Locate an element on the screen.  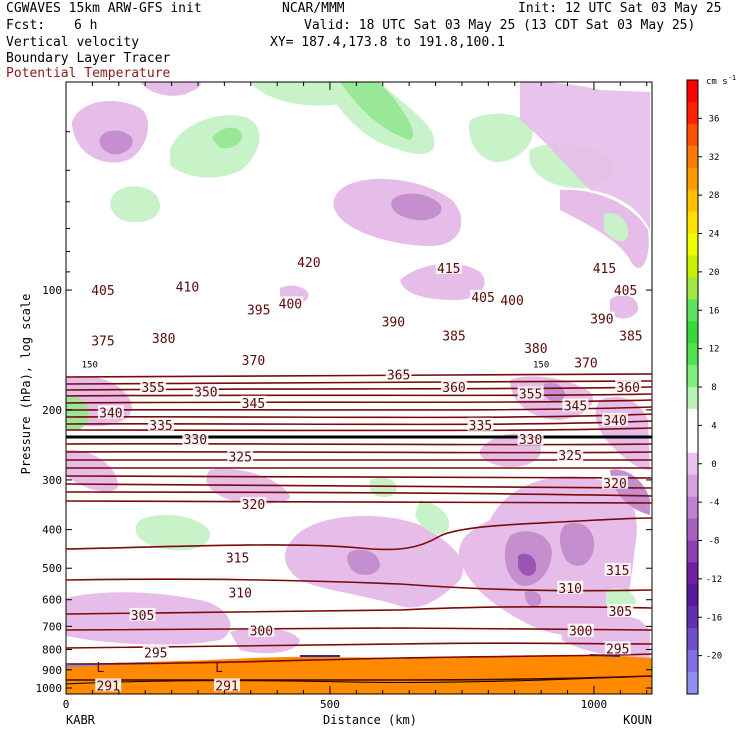
x-axis-label: Distance (km) is located at coordinates (370, 720).